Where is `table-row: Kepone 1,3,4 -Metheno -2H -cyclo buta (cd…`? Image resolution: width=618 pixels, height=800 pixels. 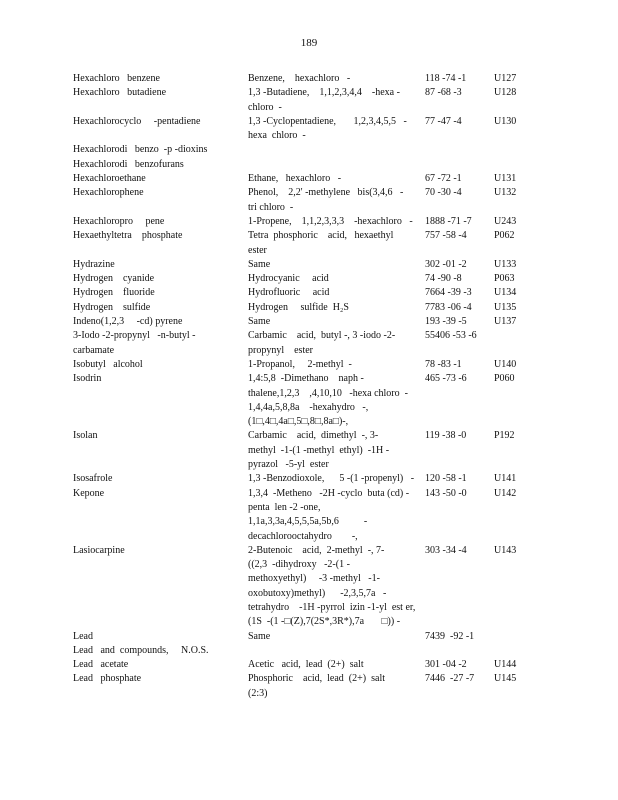 table-row: Kepone 1,3,4 -Metheno -2H -cyclo buta (cd… is located at coordinates (313, 515).